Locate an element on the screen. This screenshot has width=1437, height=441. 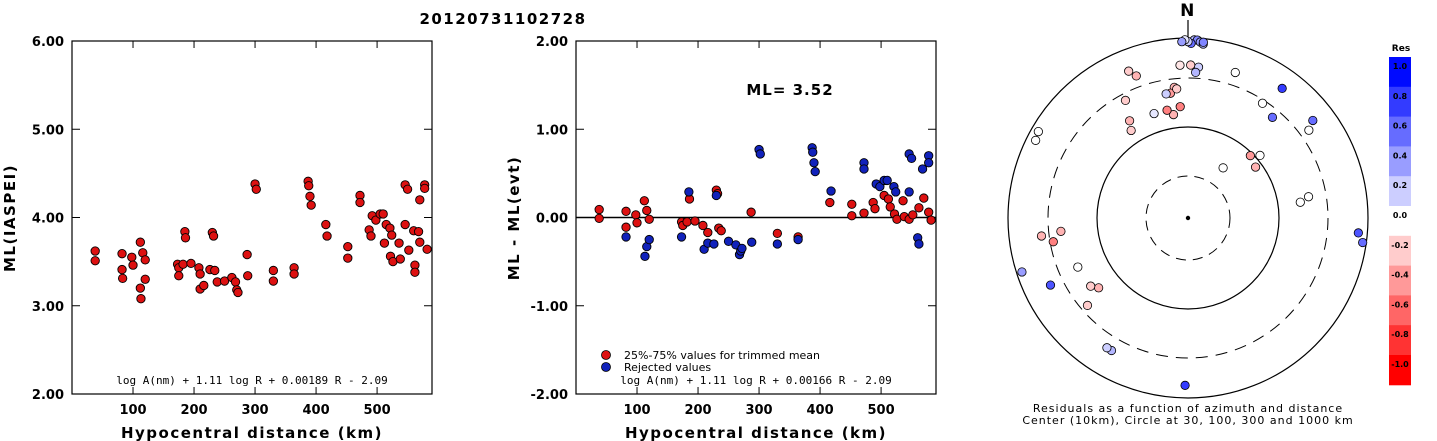
ytick-label: -2.00 is located at coordinates (549, 395).